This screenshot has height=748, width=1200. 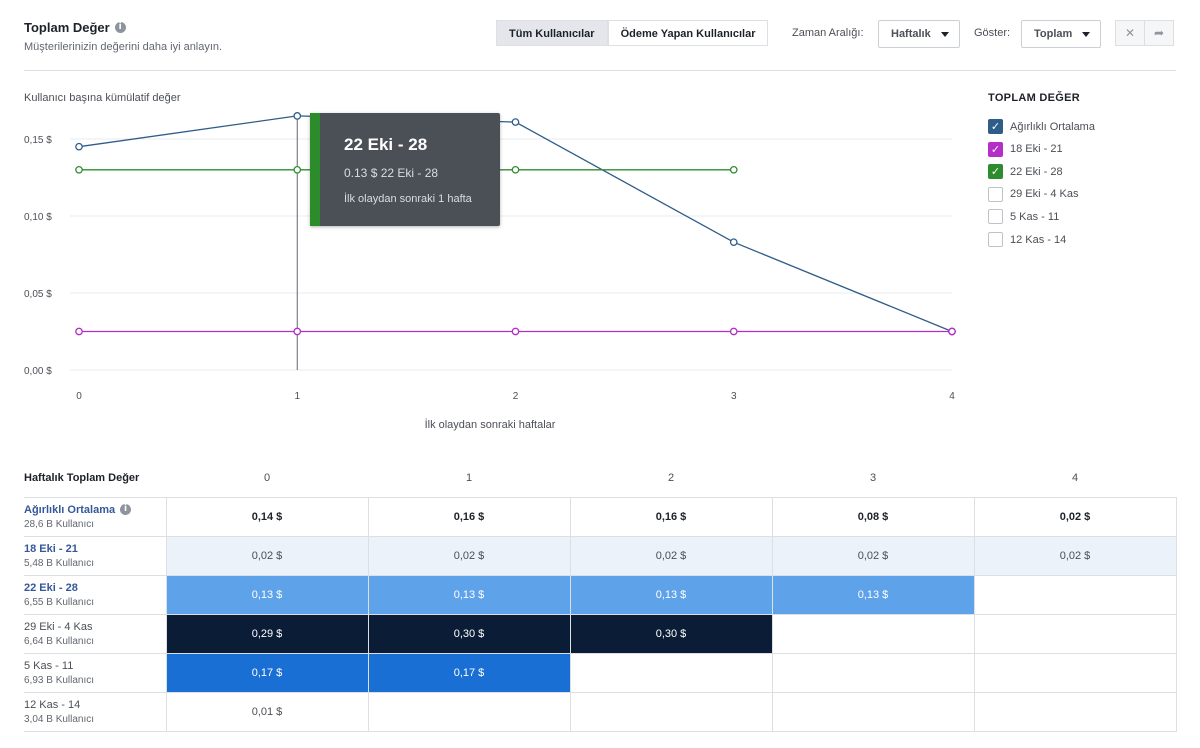 What do you see at coordinates (95, 478) in the screenshot?
I see `table-title: Haftalık Toplam Değer` at bounding box center [95, 478].